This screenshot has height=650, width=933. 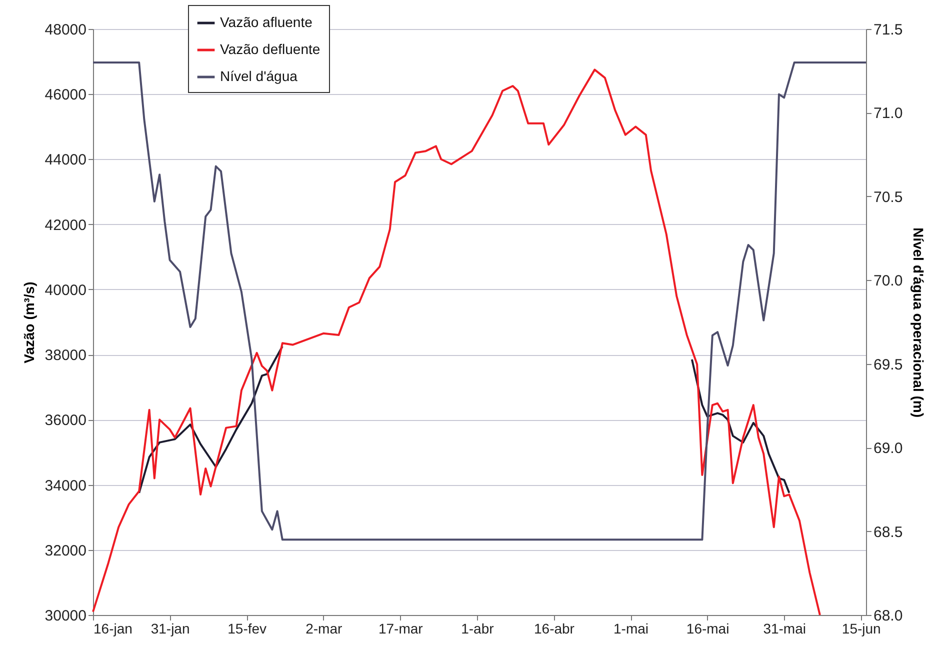 I want to click on x-tick-label: 16-mai, so click(x=708, y=628).